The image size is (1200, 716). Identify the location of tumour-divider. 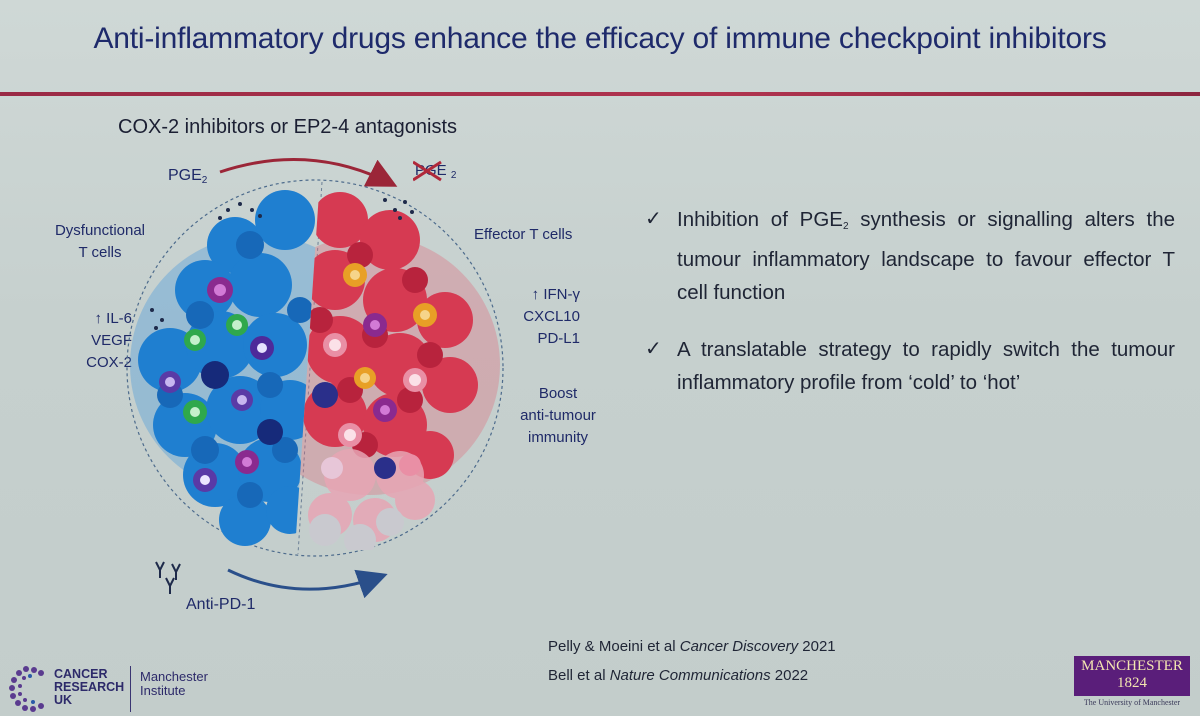
(310, 368).